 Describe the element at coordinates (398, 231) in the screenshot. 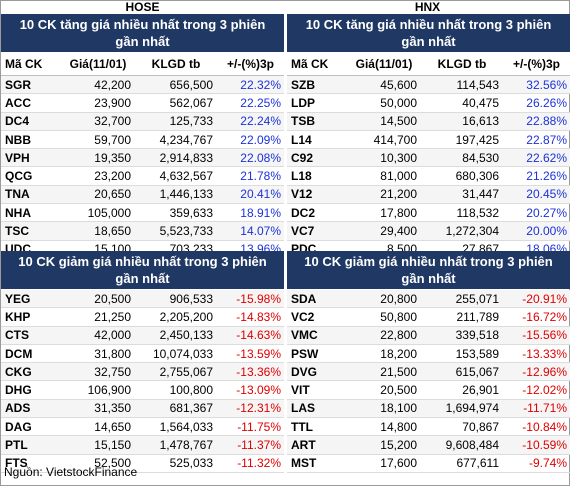

I see `price-cell: 29,400` at that location.